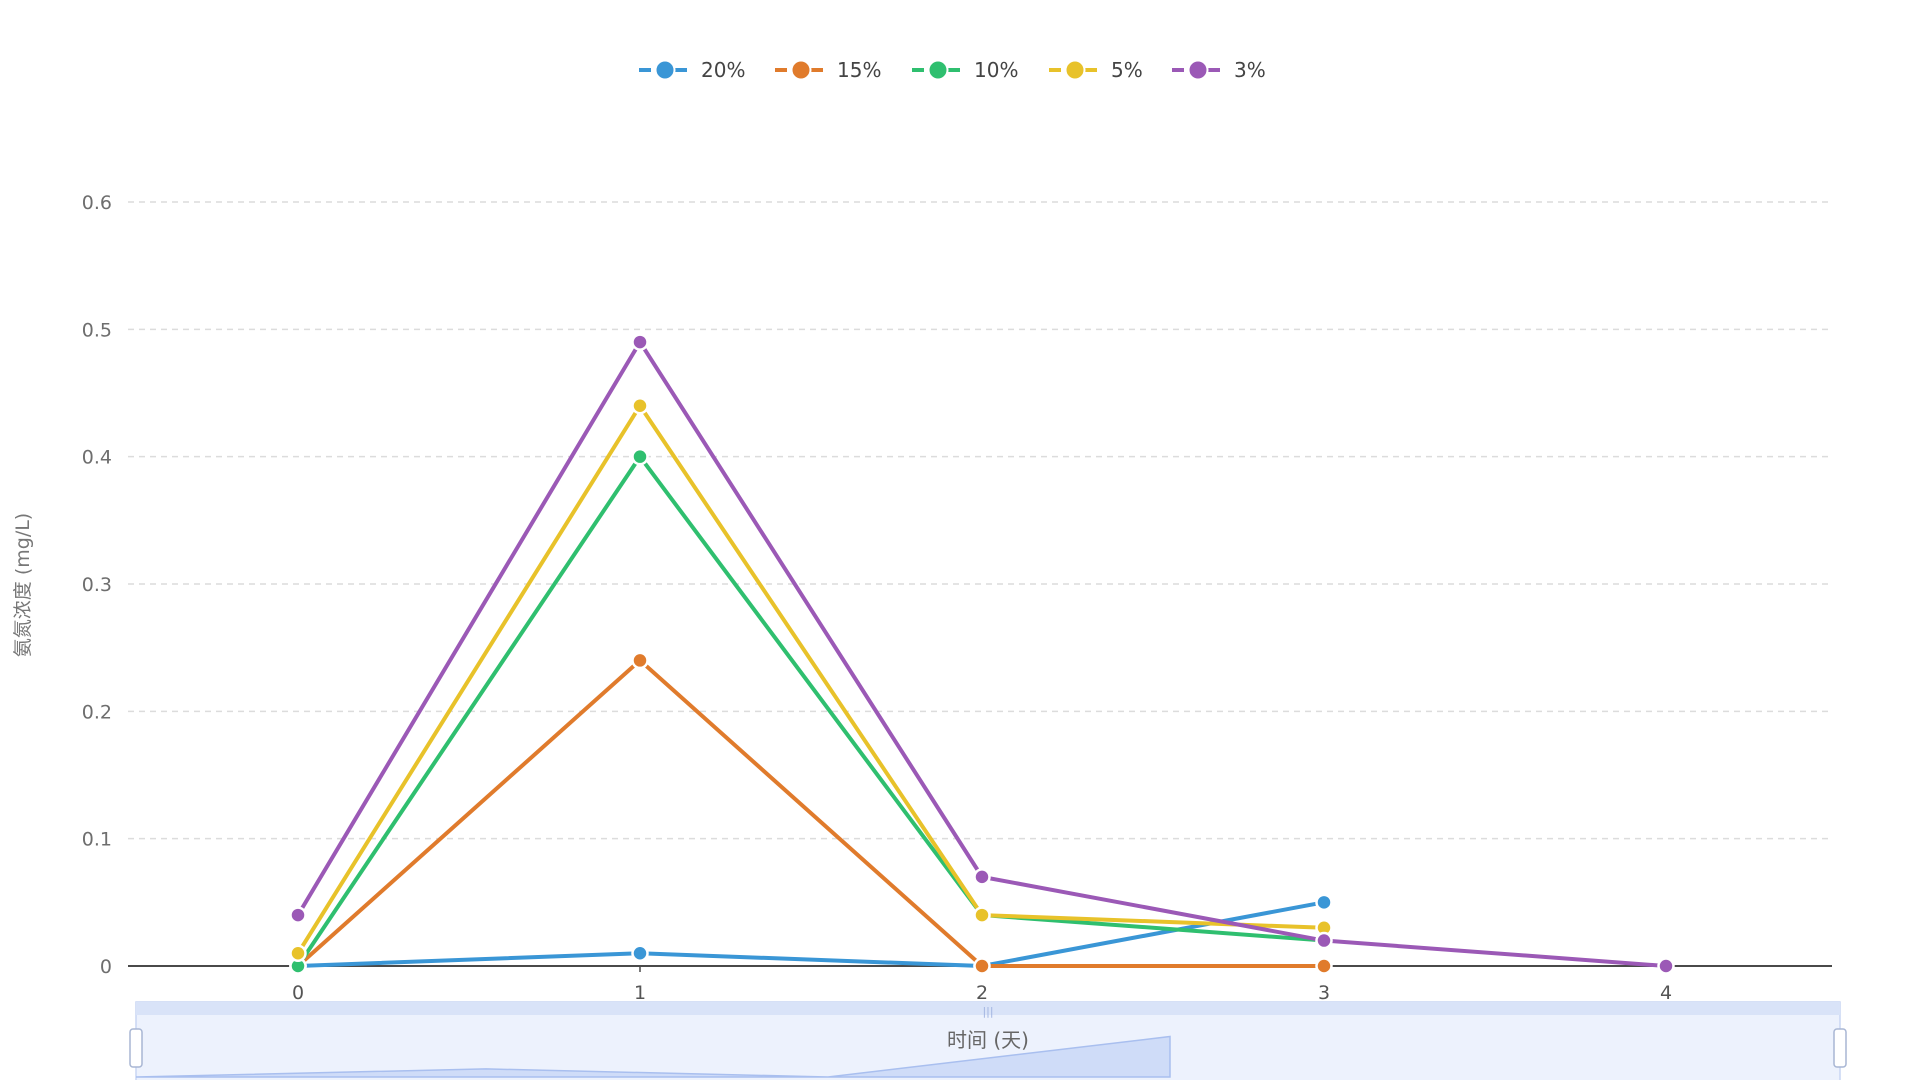  Describe the element at coordinates (97, 330) in the screenshot. I see `y-tick-label: 0.5` at that location.